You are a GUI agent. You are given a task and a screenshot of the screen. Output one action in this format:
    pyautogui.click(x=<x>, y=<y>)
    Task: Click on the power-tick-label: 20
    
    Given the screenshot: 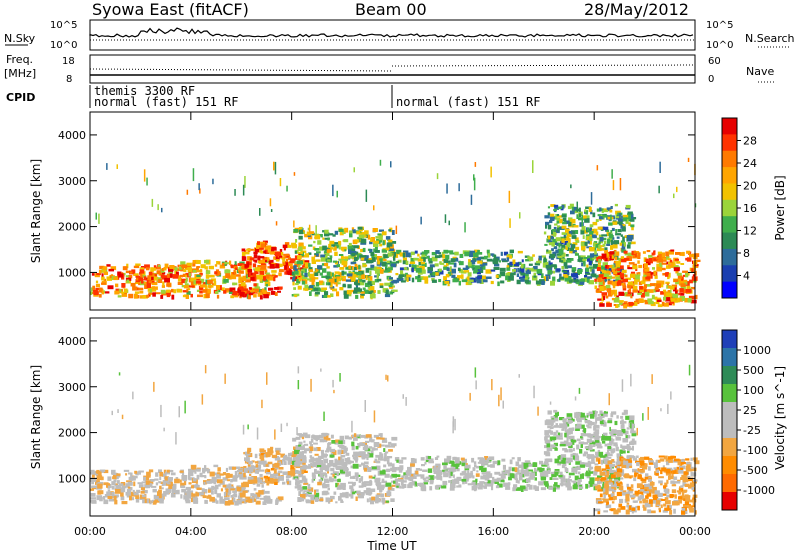 What is the action you would take?
    pyautogui.click(x=750, y=186)
    